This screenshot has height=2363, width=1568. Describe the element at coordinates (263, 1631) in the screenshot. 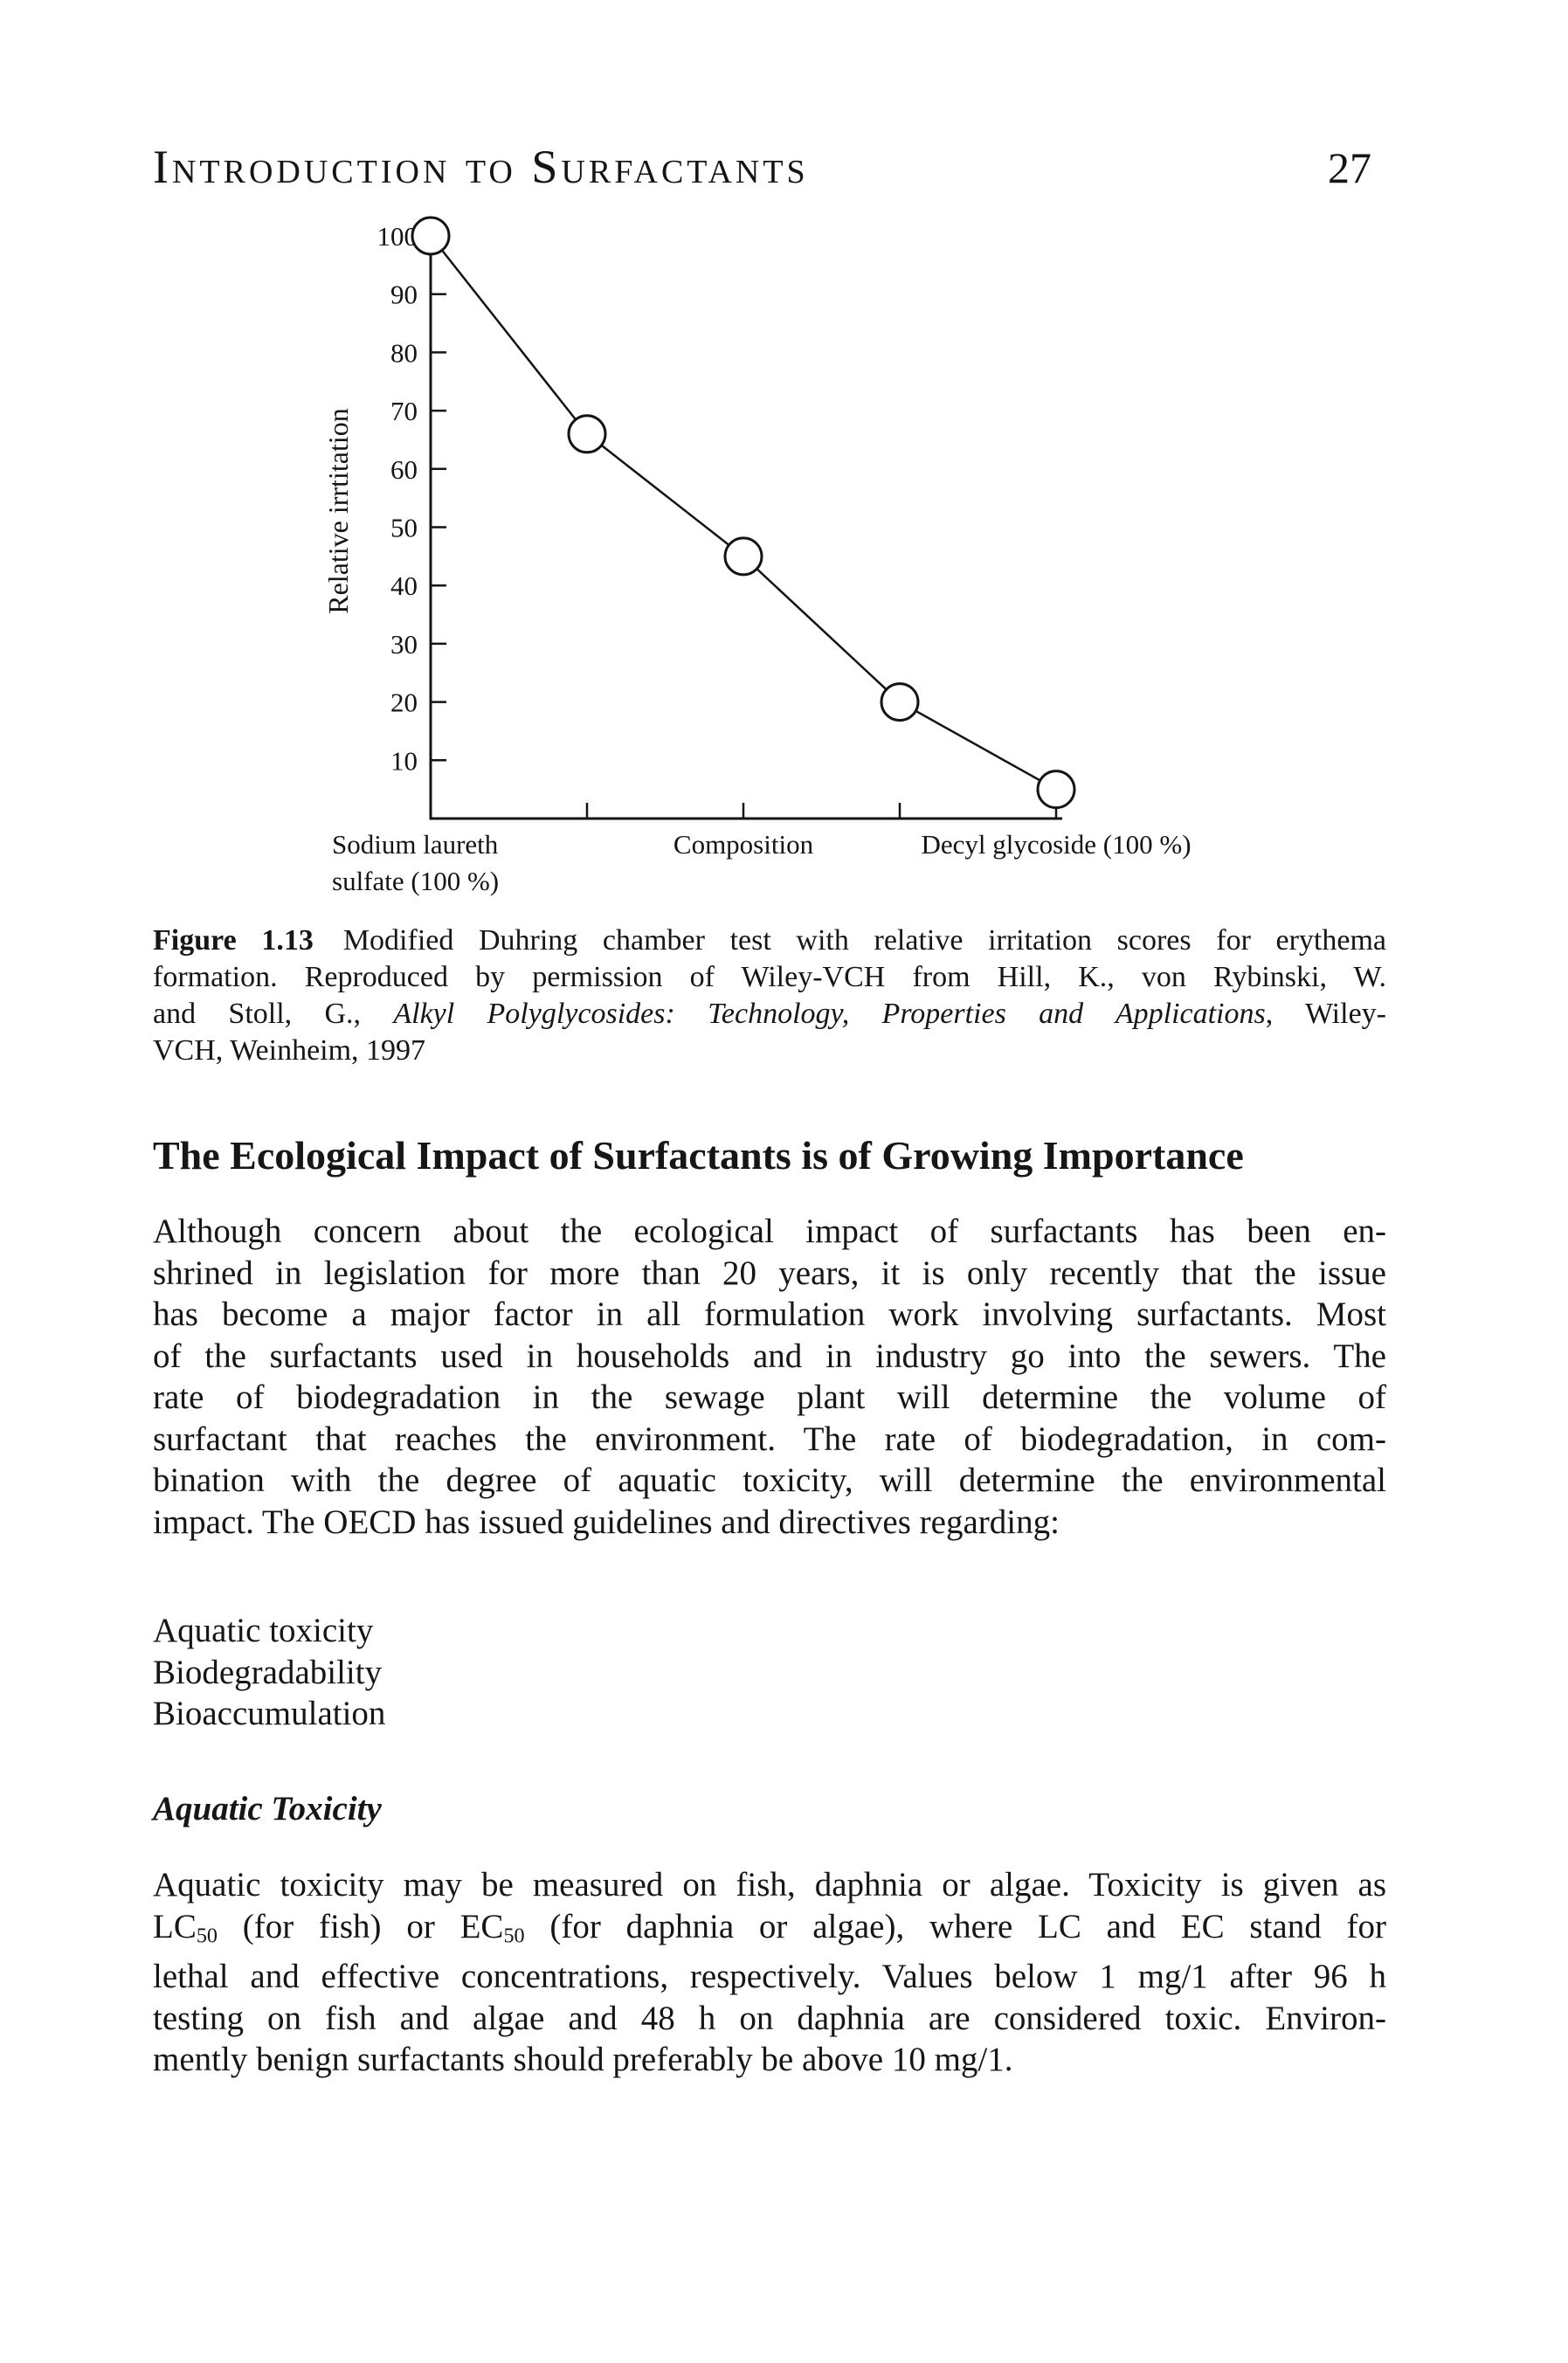

I see `text-line: Aquatic toxicity` at that location.